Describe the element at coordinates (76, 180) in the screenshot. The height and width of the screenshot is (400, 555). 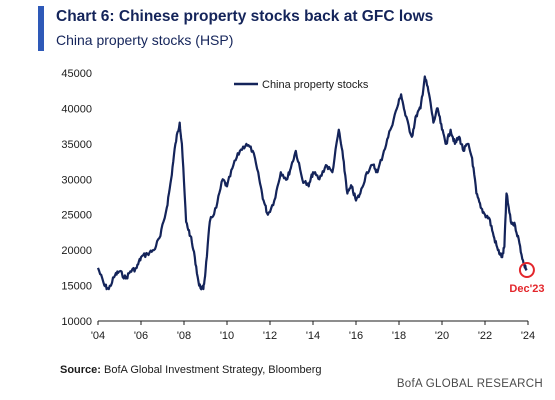
I see `y-tick-label: 30000` at that location.